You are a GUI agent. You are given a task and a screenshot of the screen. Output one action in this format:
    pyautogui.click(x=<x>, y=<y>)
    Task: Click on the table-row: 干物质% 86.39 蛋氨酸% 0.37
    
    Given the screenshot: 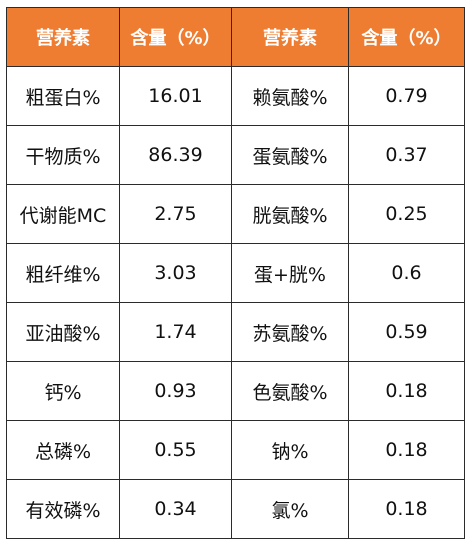 What is the action you would take?
    pyautogui.click(x=235, y=155)
    